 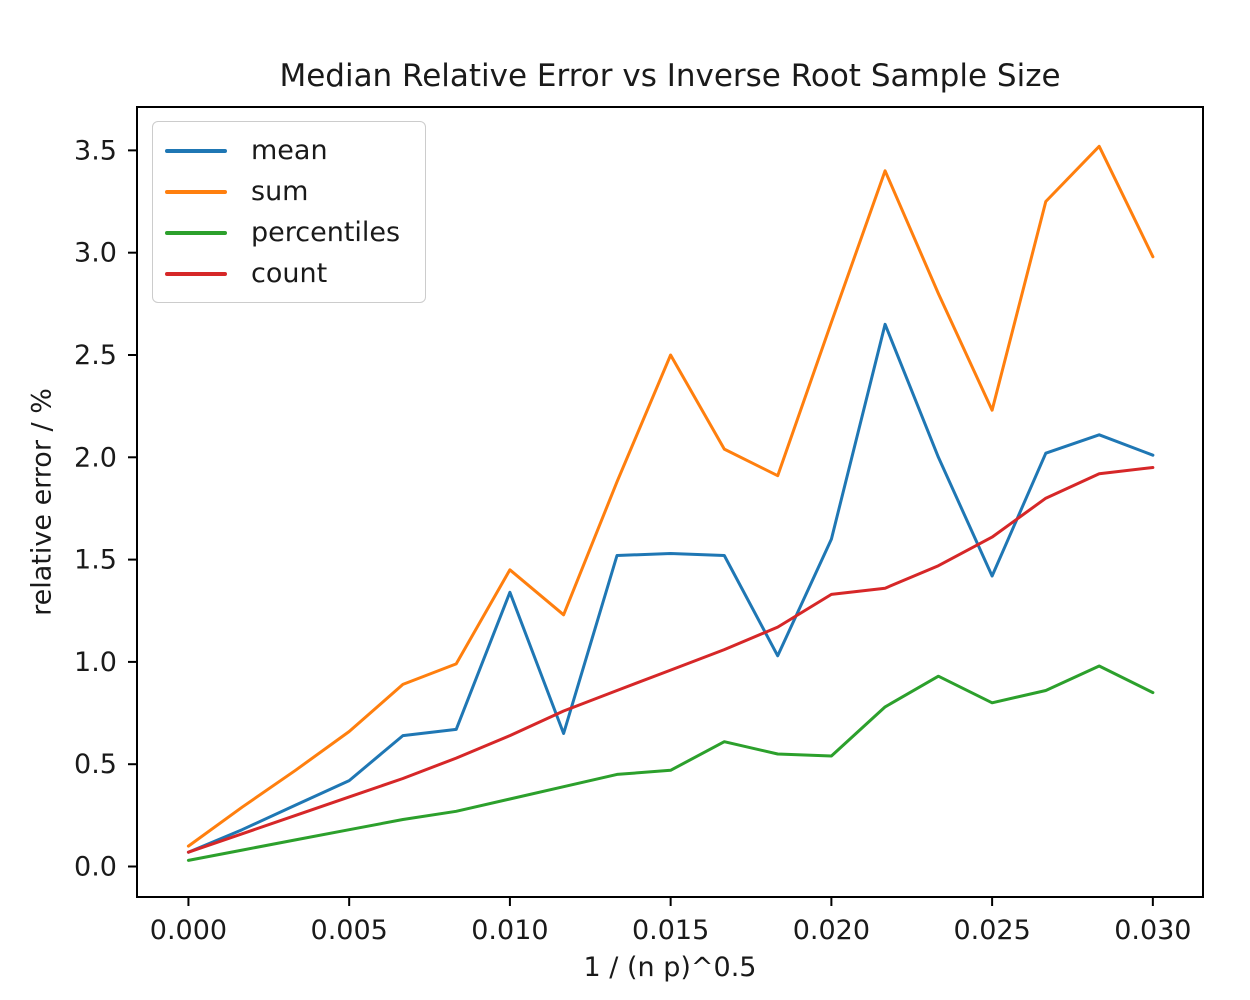 What do you see at coordinates (196, 150) in the screenshot?
I see `legend-line-mean` at bounding box center [196, 150].